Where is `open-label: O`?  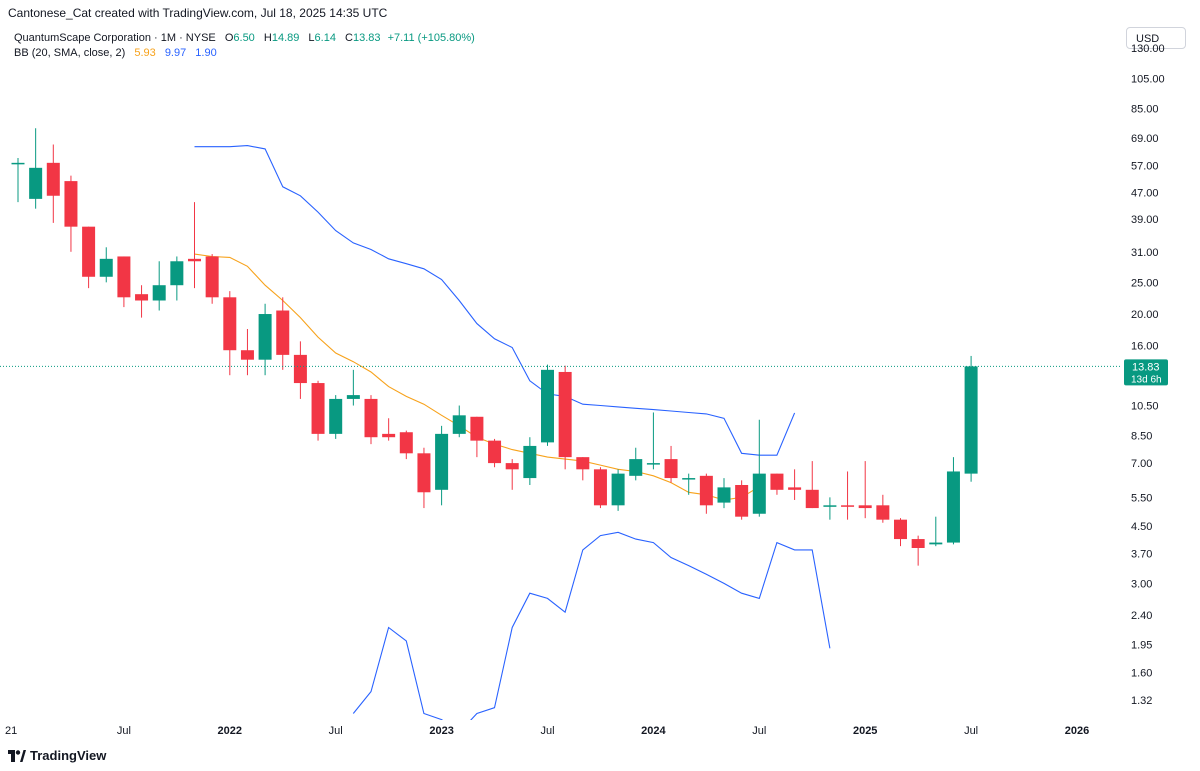 open-label: O is located at coordinates (229, 38).